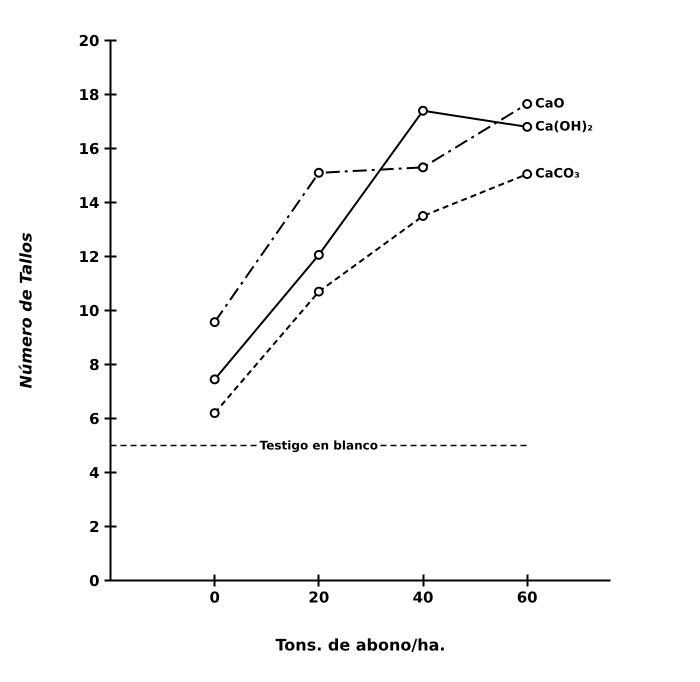  I want to click on y-tick-label: 8, so click(94, 365).